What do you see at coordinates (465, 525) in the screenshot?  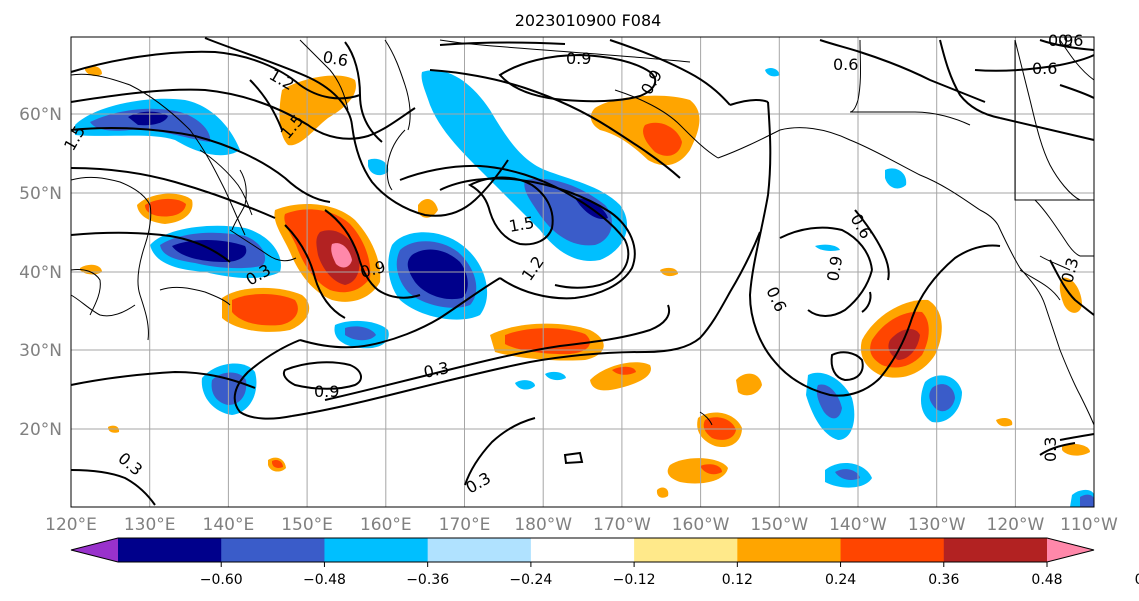 I see `lon-label: 170°E` at bounding box center [465, 525].